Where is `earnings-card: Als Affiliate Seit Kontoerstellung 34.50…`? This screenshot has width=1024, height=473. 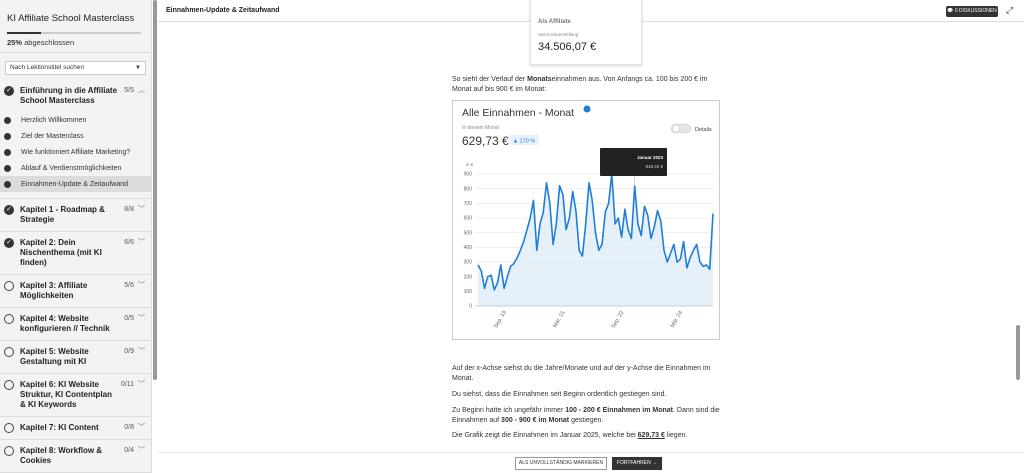 earnings-card: Als Affiliate Seit Kontoerstellung 34.50… is located at coordinates (586, 32).